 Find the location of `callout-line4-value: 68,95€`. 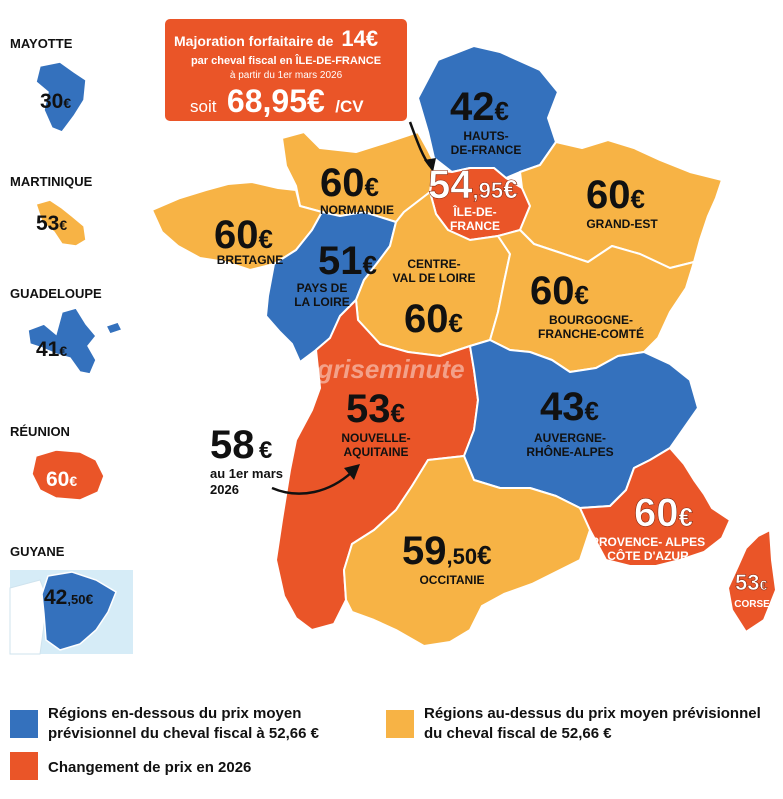

callout-line4-value: 68,95€ is located at coordinates (276, 101).